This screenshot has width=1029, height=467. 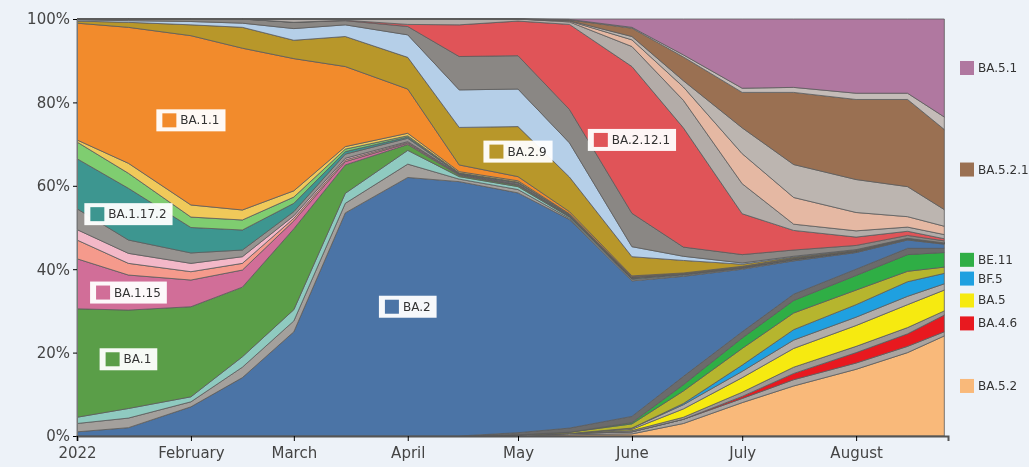 I want to click on x-tick-label: July, so click(x=742, y=452).